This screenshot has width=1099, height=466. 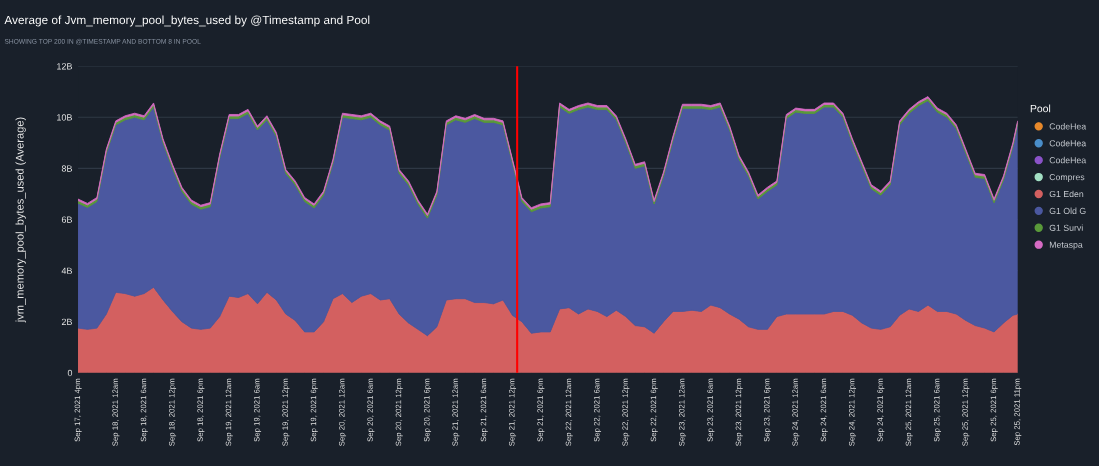 I want to click on legend-label: G1 Eden, so click(x=1066, y=194).